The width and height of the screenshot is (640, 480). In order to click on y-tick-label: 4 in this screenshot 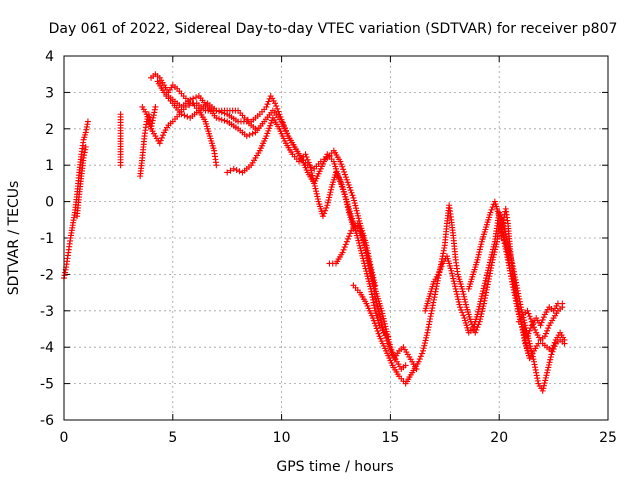, I will do `click(49, 57)`.